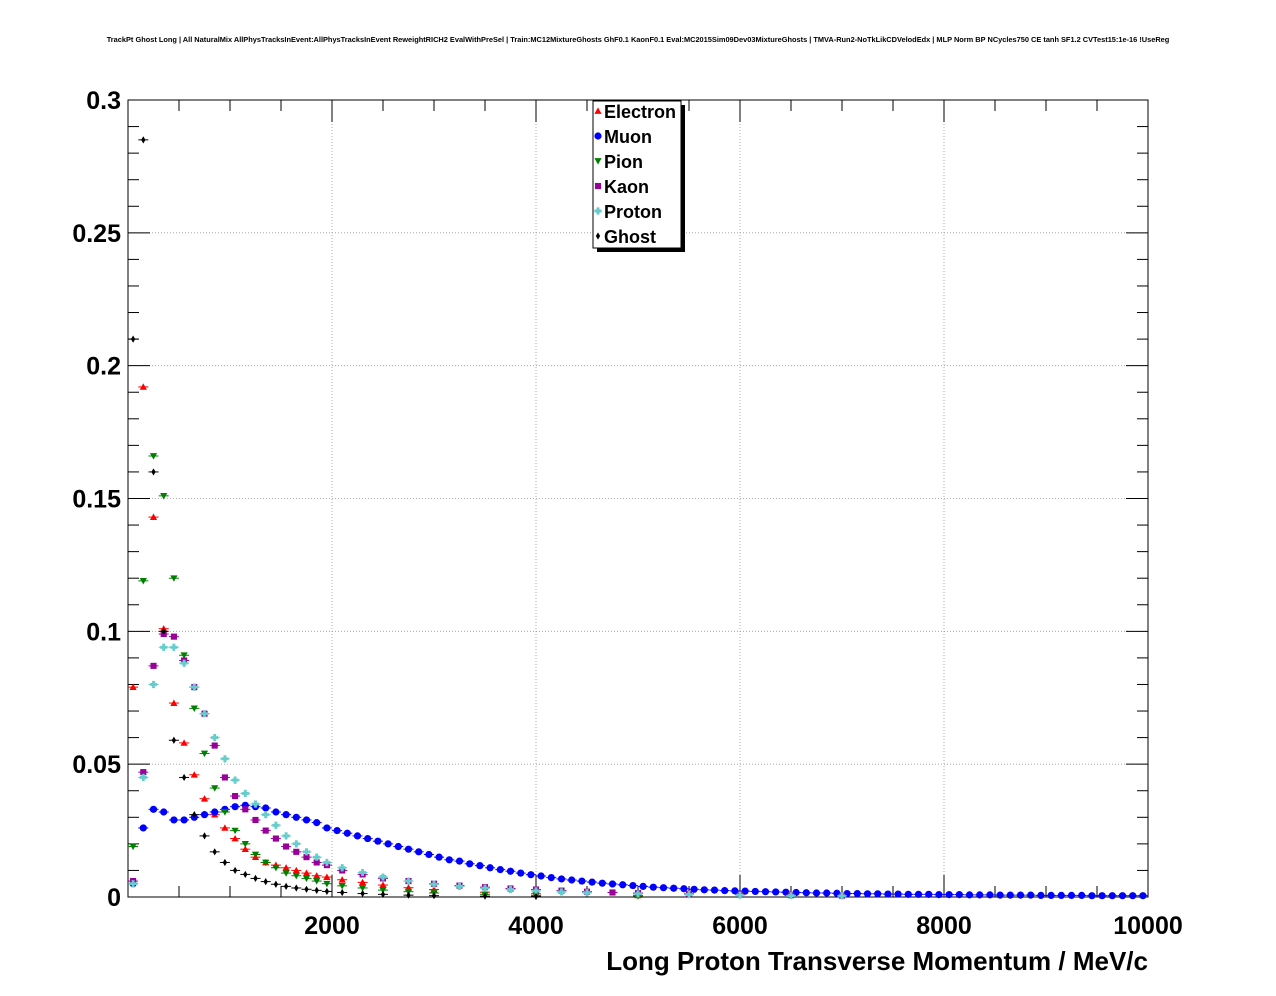 This screenshot has width=1276, height=996. I want to click on legend-label-proton: Proton, so click(633, 212).